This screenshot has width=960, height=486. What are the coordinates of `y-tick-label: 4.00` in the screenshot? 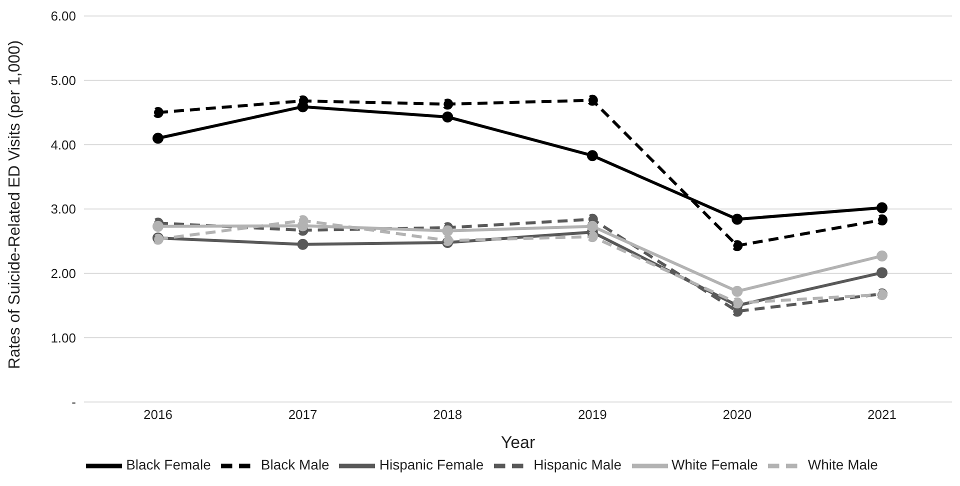 It's located at (63, 144).